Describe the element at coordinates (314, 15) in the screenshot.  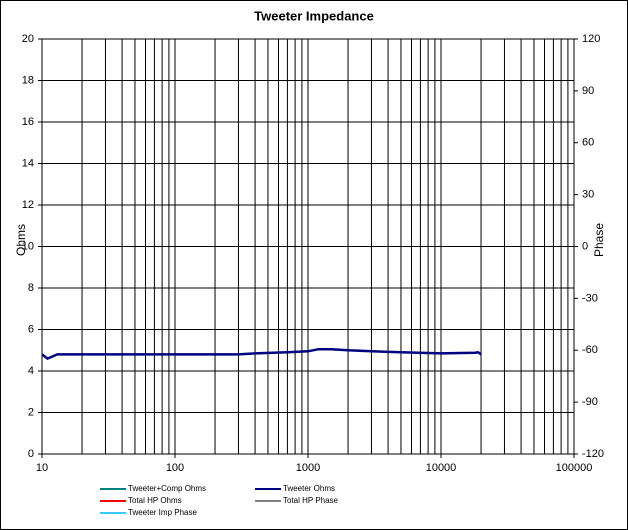
I see `chart-title: Tweeter Impedance` at that location.